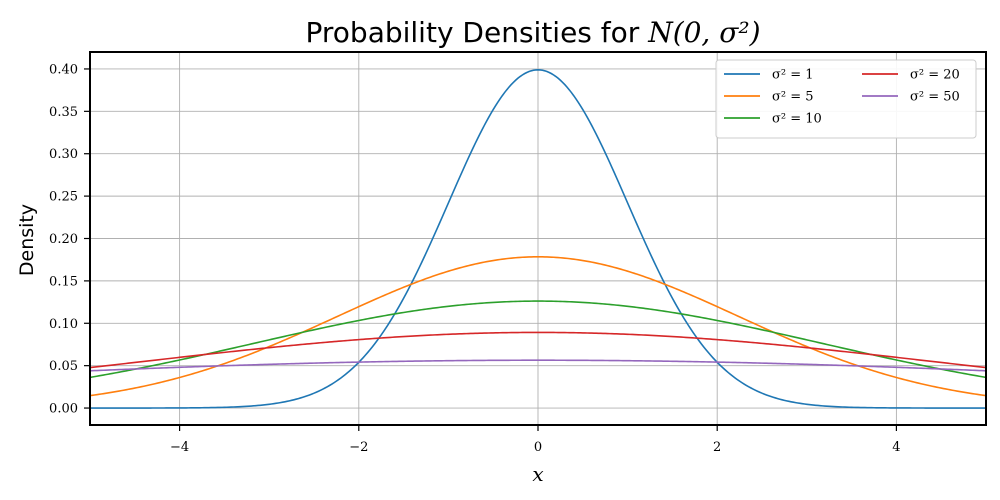  Describe the element at coordinates (63, 154) in the screenshot. I see `y-tick-label: 0.30` at that location.